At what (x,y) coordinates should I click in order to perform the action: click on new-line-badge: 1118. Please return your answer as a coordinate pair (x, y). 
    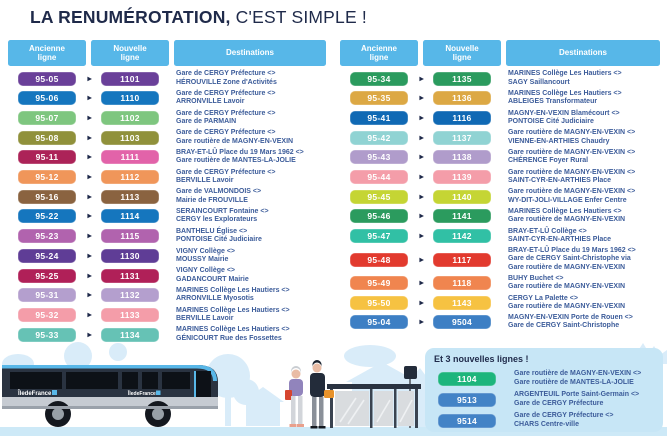
    Looking at the image, I should click on (462, 283).